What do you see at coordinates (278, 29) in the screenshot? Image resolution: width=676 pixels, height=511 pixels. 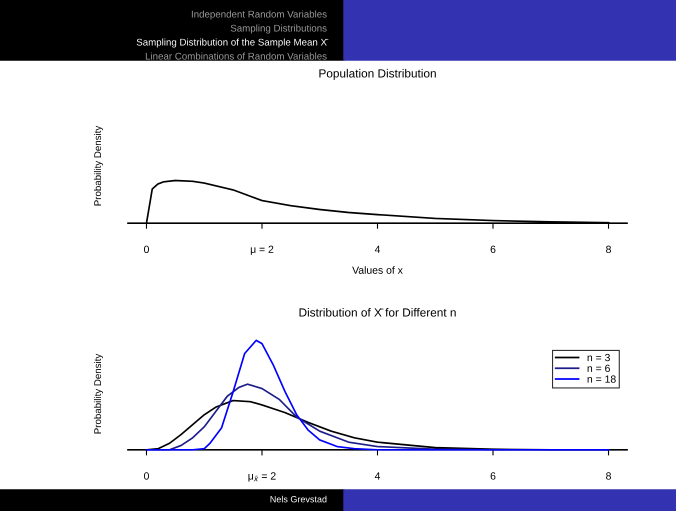 I see `text: Sampling Distributions` at bounding box center [278, 29].